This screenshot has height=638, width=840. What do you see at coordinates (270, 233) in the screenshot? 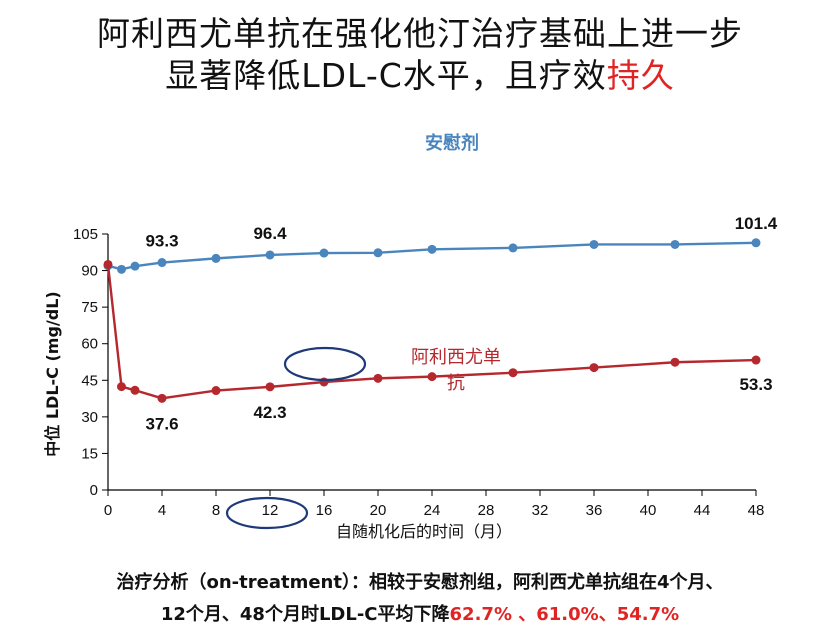
I see `data-label: 96.4` at bounding box center [270, 233].